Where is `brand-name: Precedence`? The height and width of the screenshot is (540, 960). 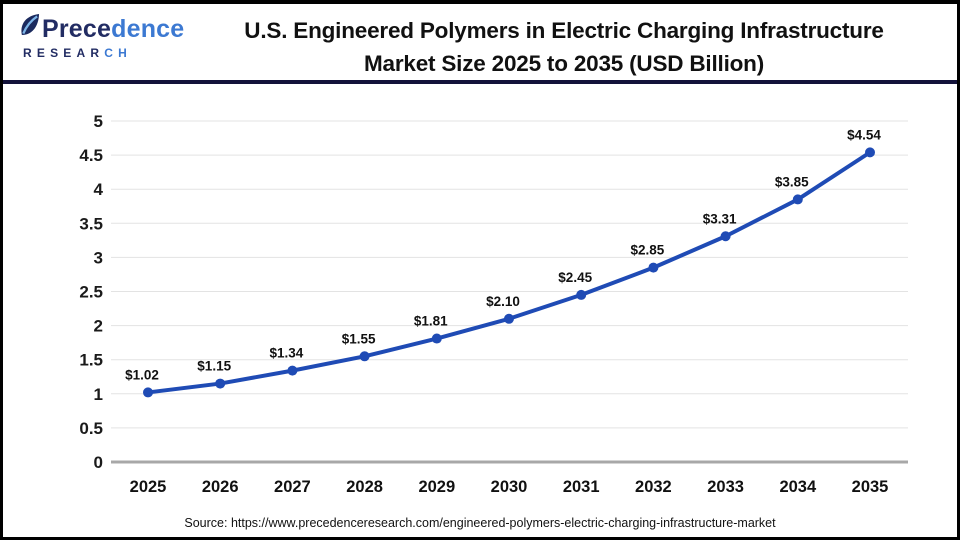 brand-name: Precedence is located at coordinates (113, 28).